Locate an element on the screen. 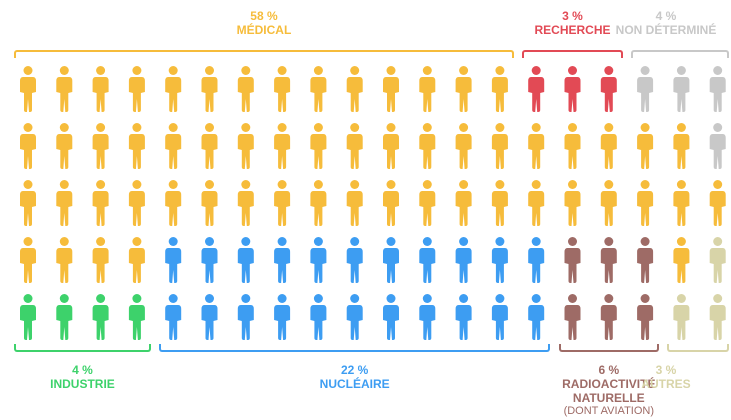 The image size is (731, 420). non_det-label: 4 % NON DÉTERMINÉ is located at coordinates (666, 23).